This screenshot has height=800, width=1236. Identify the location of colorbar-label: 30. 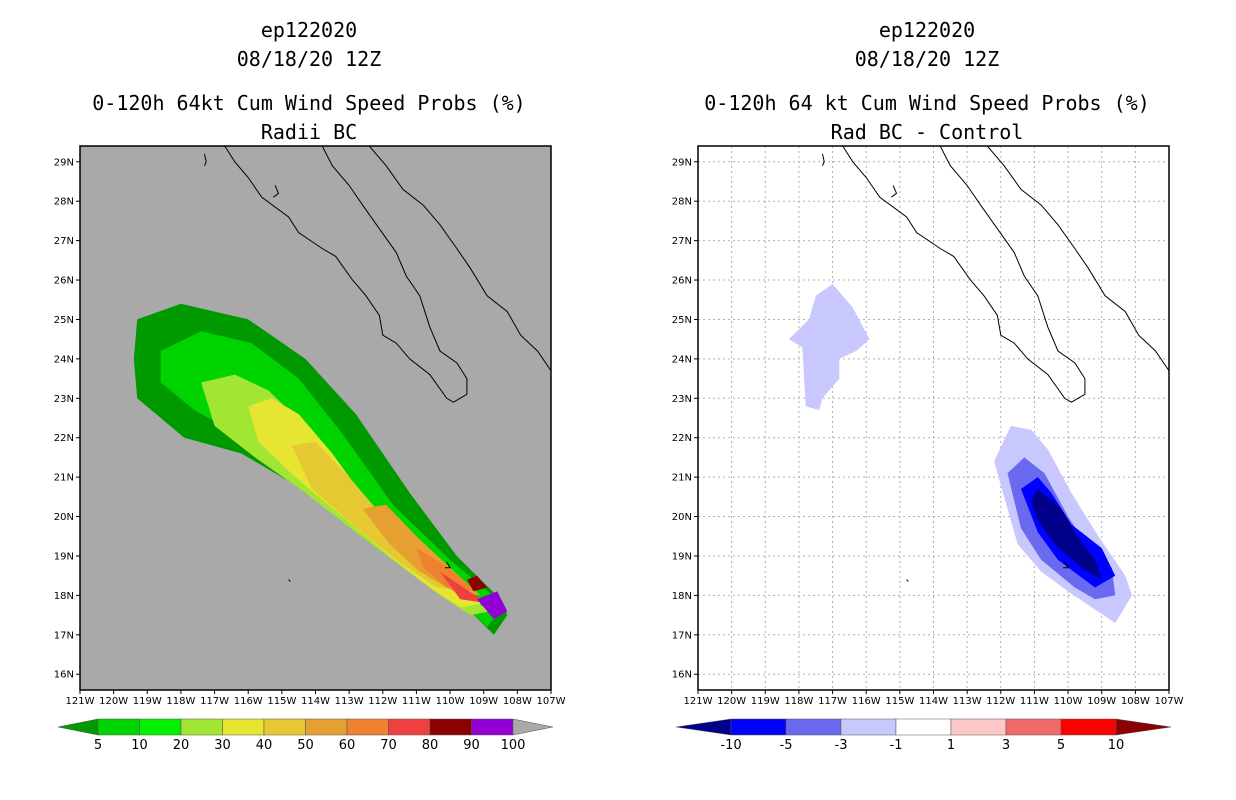
(222, 745).